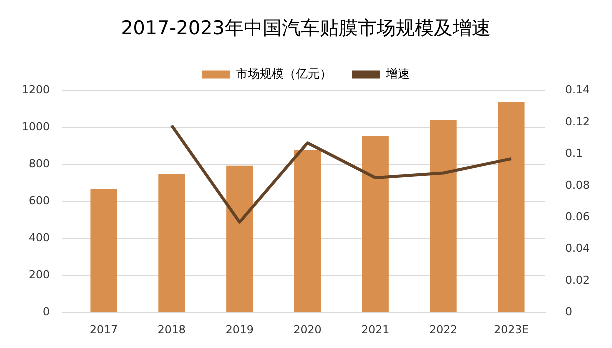 The width and height of the screenshot is (612, 348). Describe the element at coordinates (308, 329) in the screenshot. I see `x-tick-label: 2020` at that location.